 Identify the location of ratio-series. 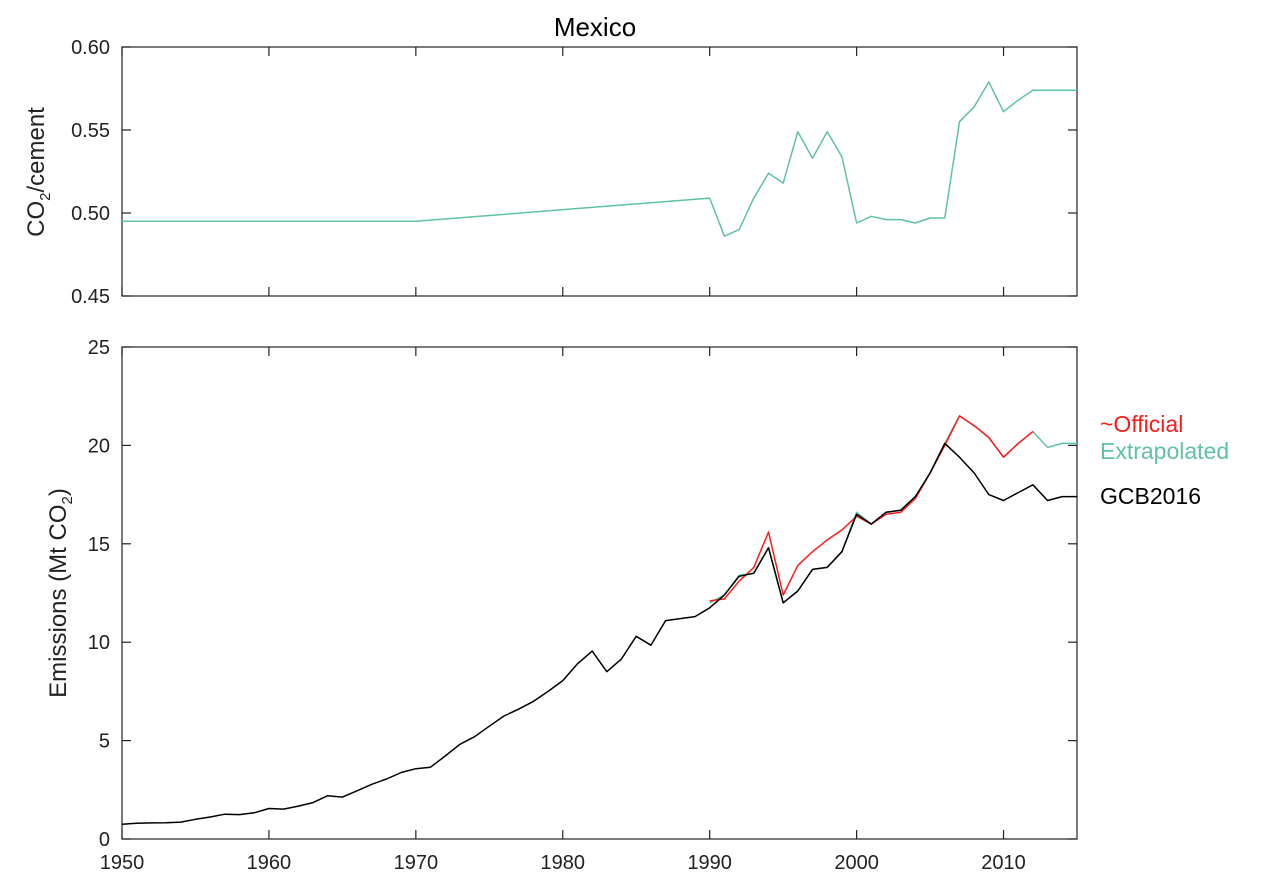
(599, 159).